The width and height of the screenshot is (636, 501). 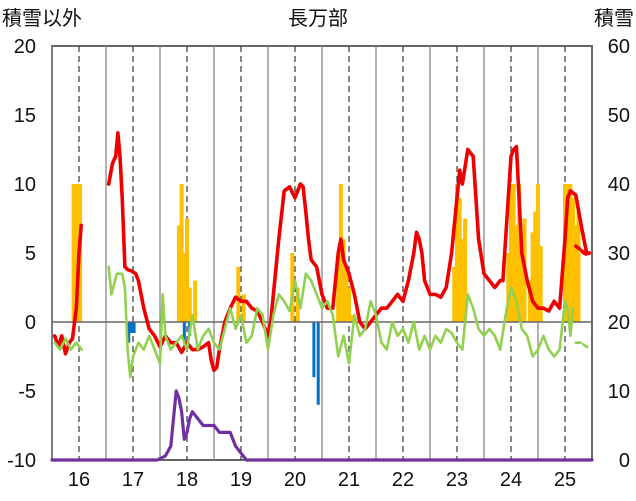 What do you see at coordinates (241, 480) in the screenshot?
I see `x-tick-label: 19` at bounding box center [241, 480].